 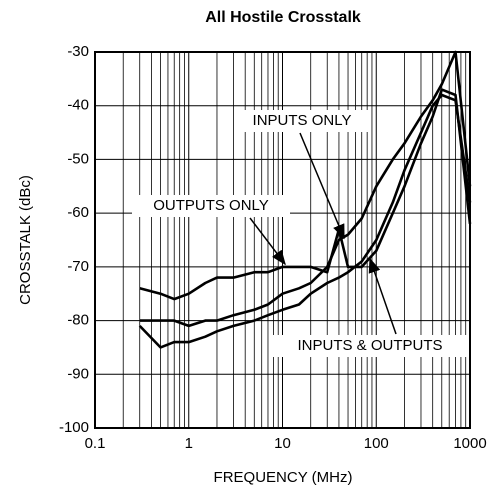 I want to click on x-tick-label: 1000, so click(x=469, y=443).